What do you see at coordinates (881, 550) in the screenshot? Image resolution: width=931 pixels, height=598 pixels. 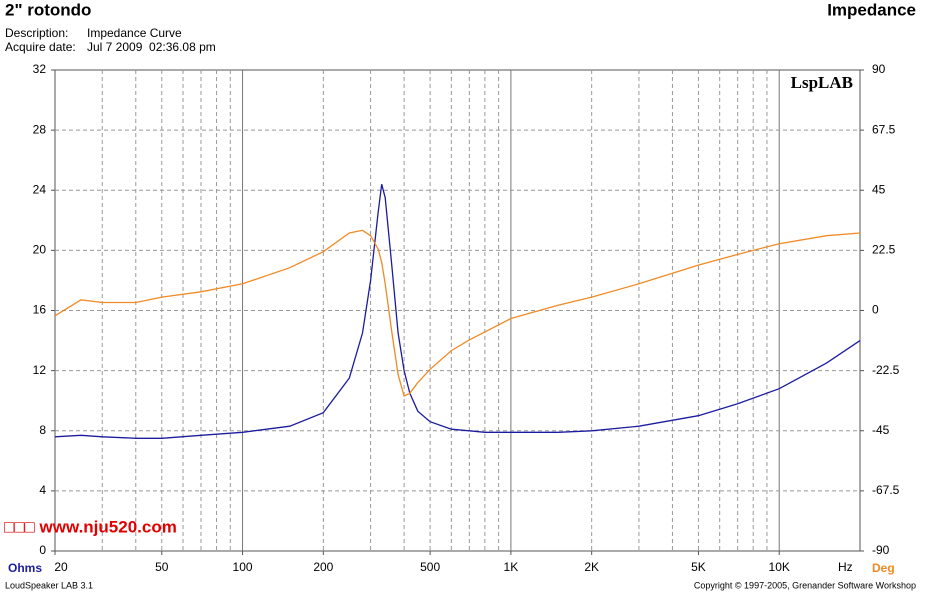 I see `y2-tick-label: -90` at bounding box center [881, 550].